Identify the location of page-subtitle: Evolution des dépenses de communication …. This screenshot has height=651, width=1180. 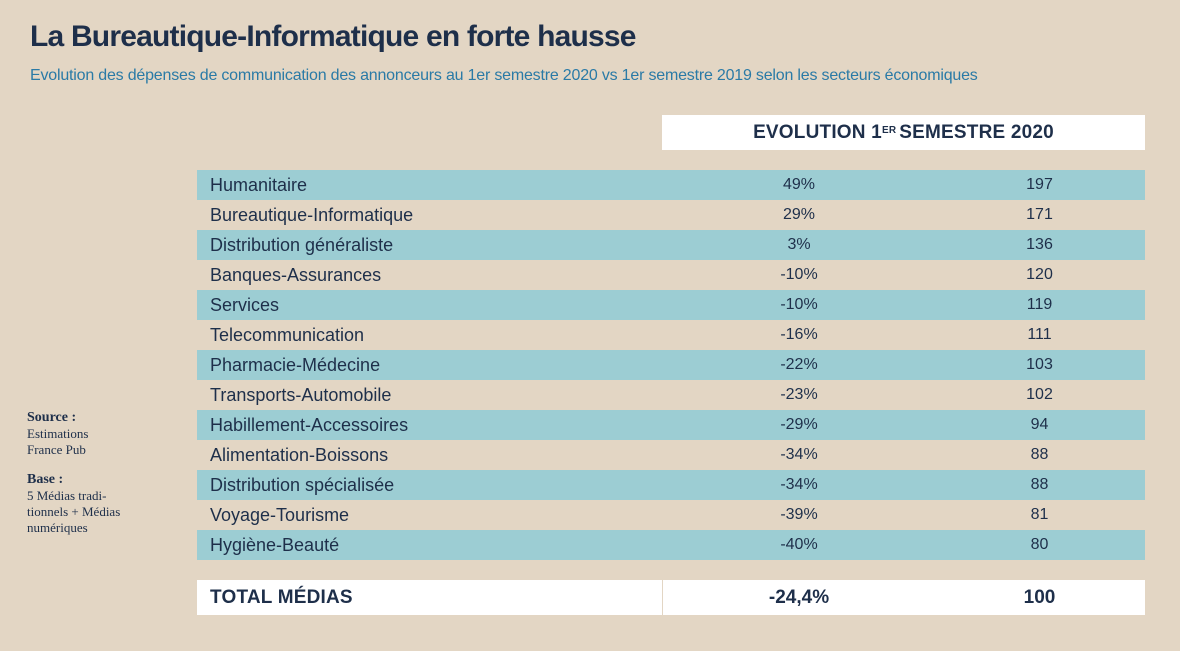
(504, 75).